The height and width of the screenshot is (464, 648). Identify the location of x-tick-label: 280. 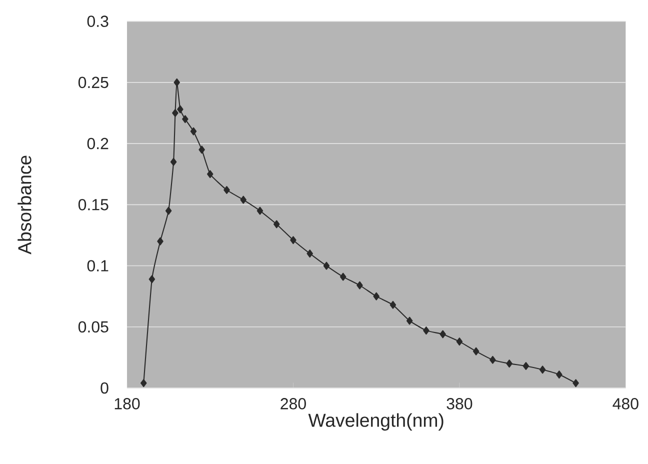
(293, 404).